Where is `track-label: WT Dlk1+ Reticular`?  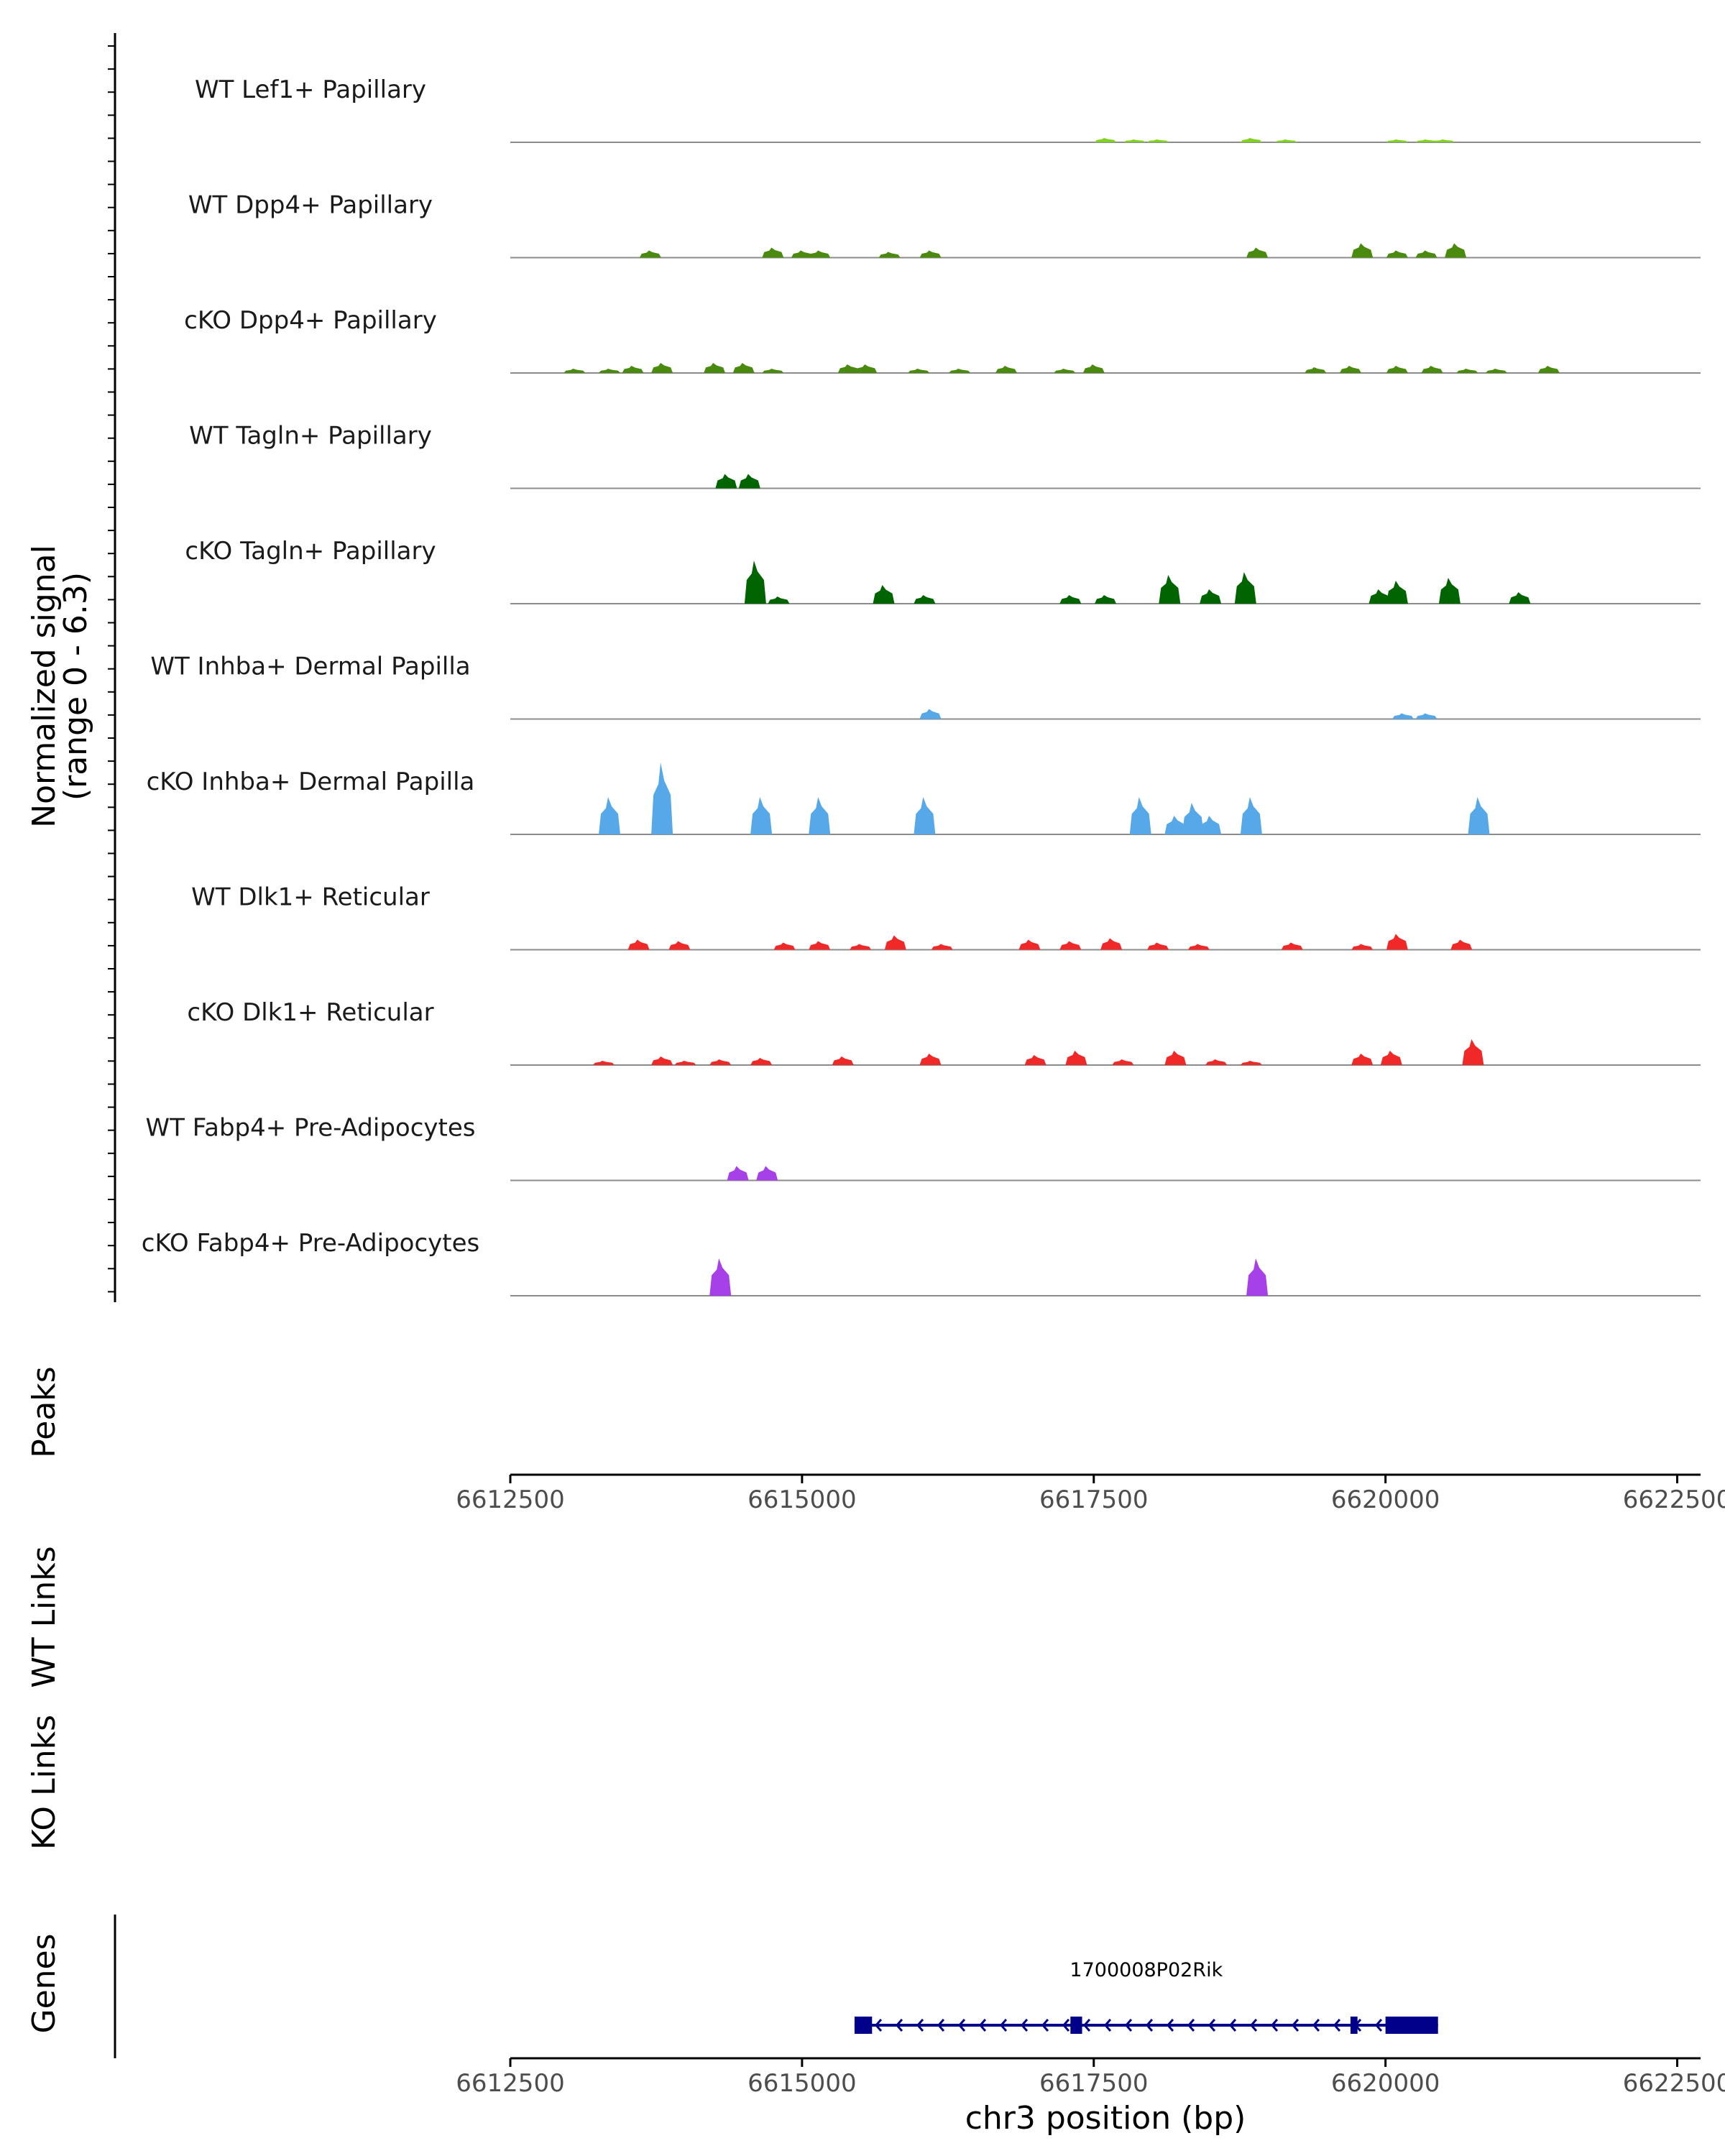
track-label: WT Dlk1+ Reticular is located at coordinates (310, 897).